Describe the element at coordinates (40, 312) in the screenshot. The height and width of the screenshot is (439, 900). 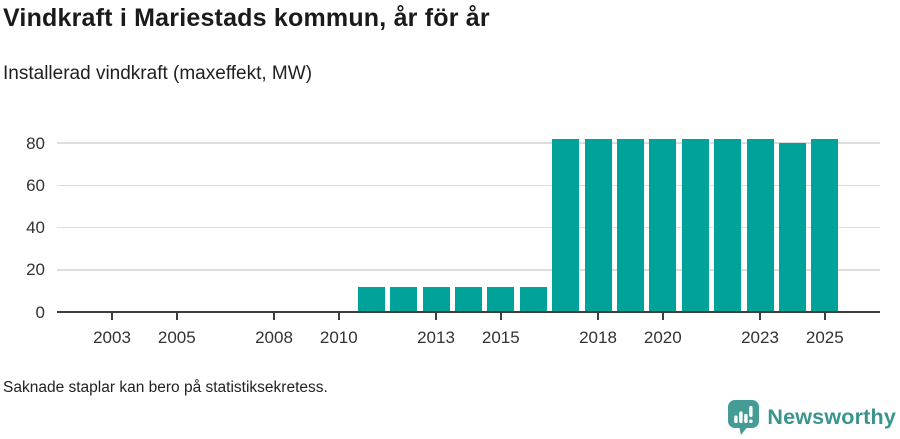
I see `y-tick-label: 0` at that location.